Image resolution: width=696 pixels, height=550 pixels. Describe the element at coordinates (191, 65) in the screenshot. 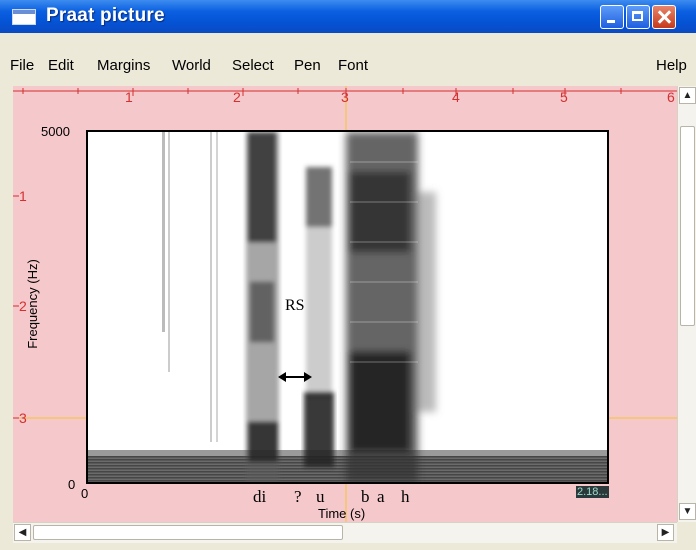

I see `menu-world: World` at that location.